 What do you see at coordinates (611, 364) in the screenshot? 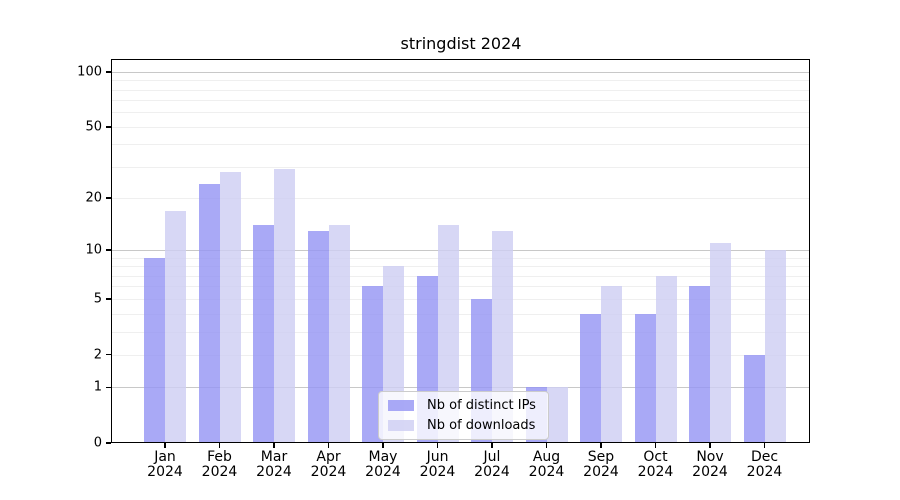
I see `bar-downloads-sep` at bounding box center [611, 364].